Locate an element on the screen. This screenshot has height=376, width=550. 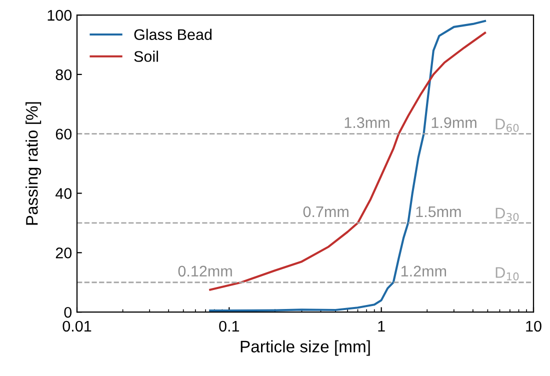
annotation: 1.9mm is located at coordinates (454, 122).